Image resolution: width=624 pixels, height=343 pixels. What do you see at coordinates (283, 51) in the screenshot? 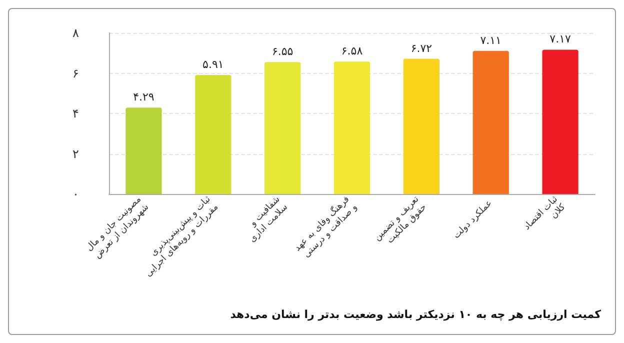
I see `data-label: ۶.۵۵` at bounding box center [283, 51].